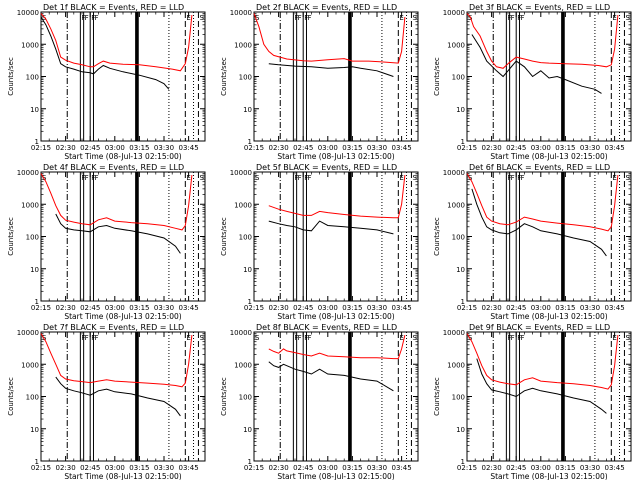  Describe the element at coordinates (336, 236) in the screenshot. I see `plot-frame` at that location.